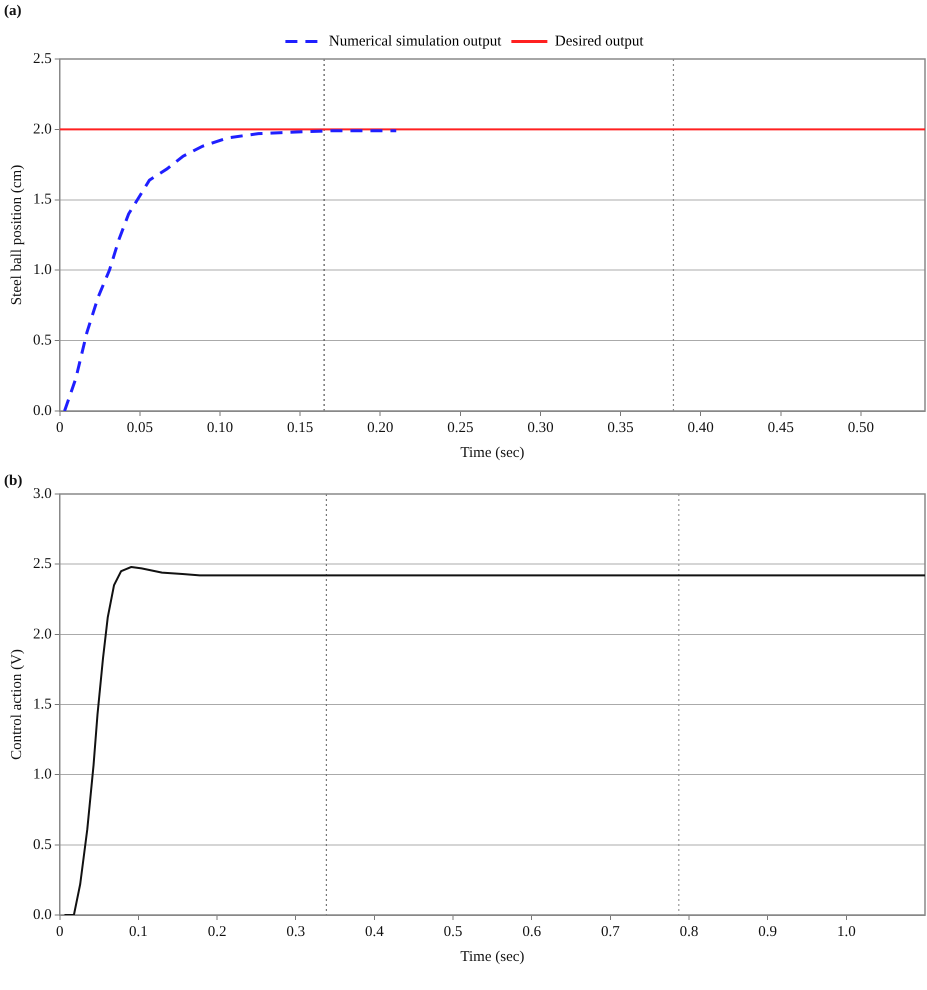 Image resolution: width=927 pixels, height=990 pixels. Describe the element at coordinates (230, 270) in the screenshot. I see `line-series` at that location.